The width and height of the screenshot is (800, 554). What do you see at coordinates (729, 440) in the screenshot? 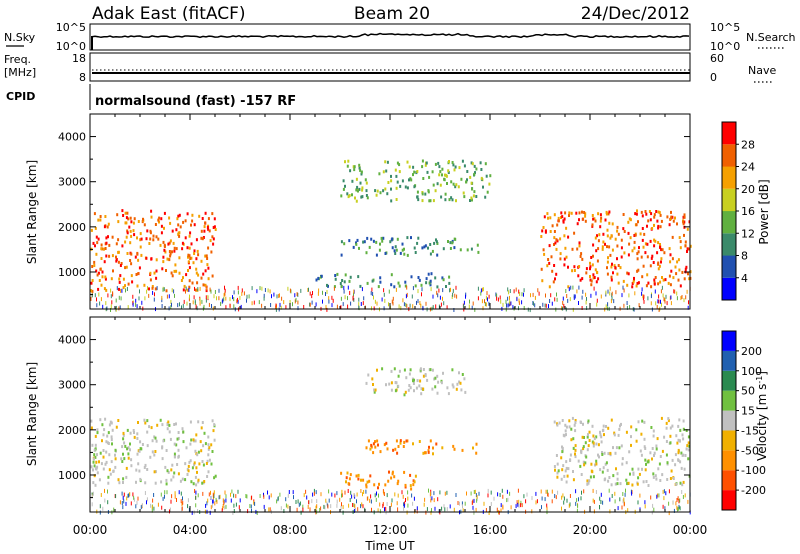
I see `colorbar-swatch` at bounding box center [729, 440].